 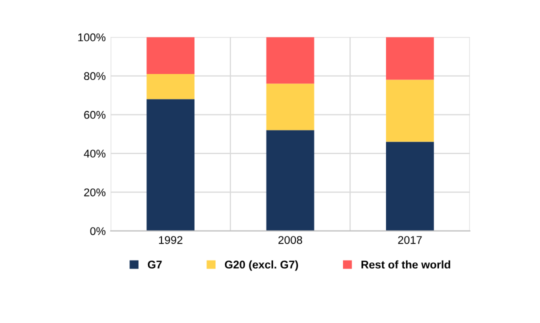 I want to click on y-tick-label: 20%, so click(x=95, y=192).